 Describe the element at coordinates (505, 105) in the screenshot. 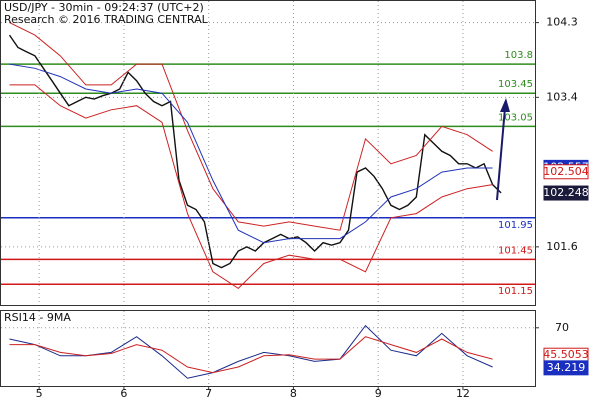

I see `arrow-head` at that location.